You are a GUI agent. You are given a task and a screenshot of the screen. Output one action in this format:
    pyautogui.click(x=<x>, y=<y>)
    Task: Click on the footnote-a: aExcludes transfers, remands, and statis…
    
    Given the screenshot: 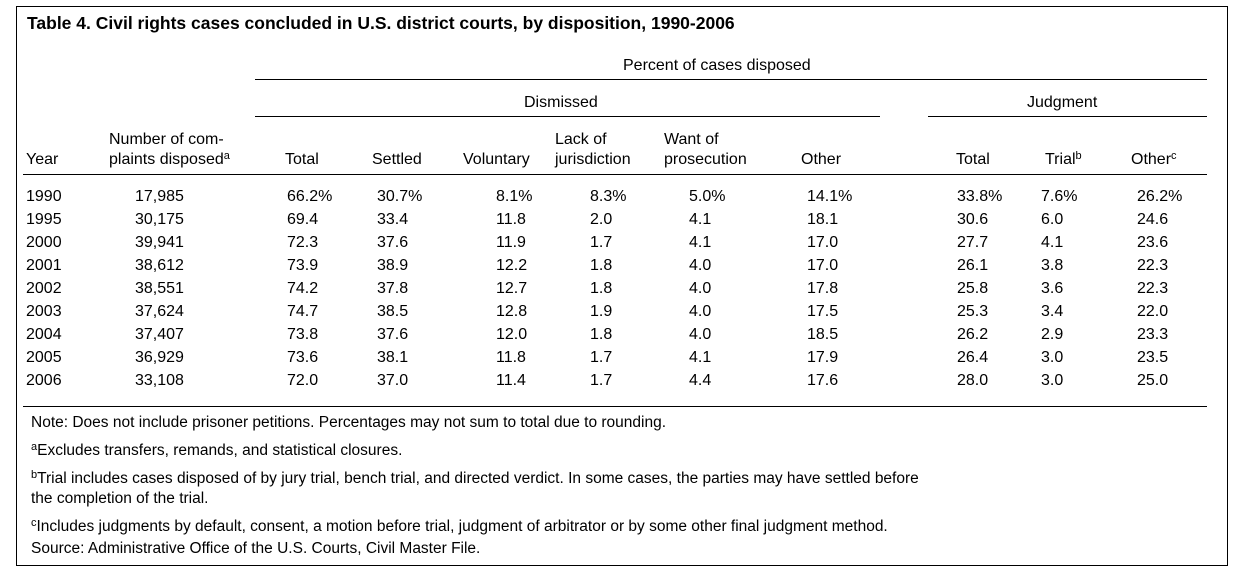 What is the action you would take?
    pyautogui.click(x=217, y=450)
    